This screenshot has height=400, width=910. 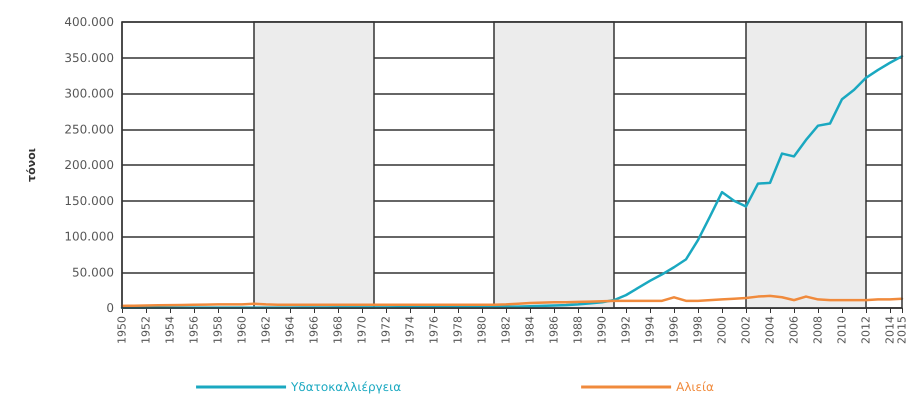 What do you see at coordinates (290, 330) in the screenshot?
I see `x-tick-label: 1964` at bounding box center [290, 330].